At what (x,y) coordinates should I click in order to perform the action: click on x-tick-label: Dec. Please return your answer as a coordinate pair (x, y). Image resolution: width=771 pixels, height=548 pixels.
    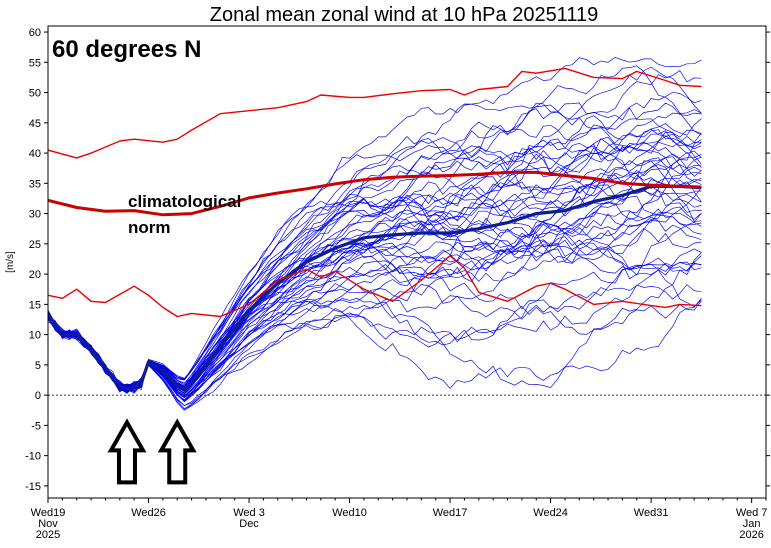
    Looking at the image, I should click on (249, 524).